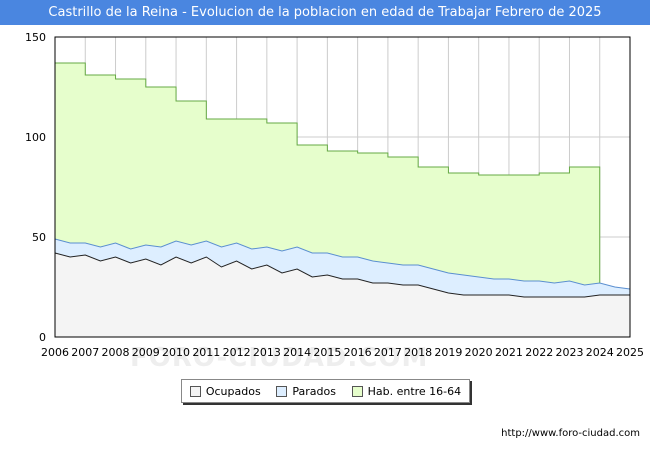 The width and height of the screenshot is (650, 450). Describe the element at coordinates (509, 352) in the screenshot. I see `x-tick-label-2021: 2021` at that location.